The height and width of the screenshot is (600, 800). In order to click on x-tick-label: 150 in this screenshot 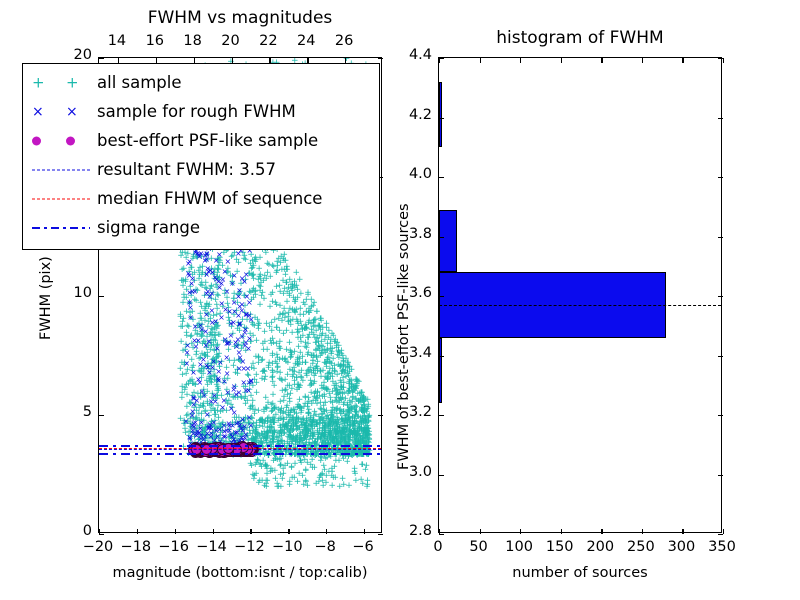, I will do `click(560, 547)`.